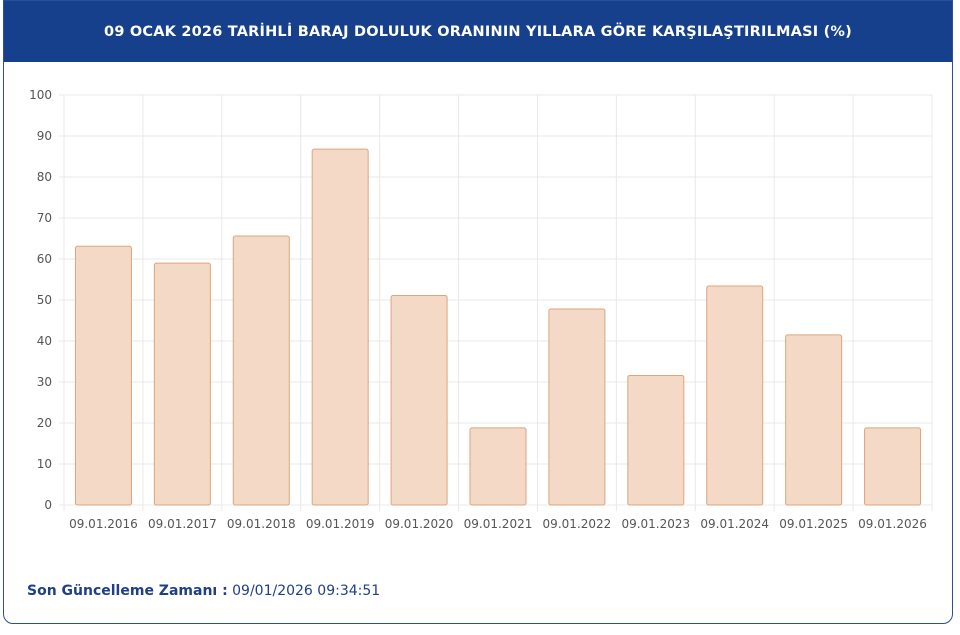 Image resolution: width=960 pixels, height=635 pixels. Describe the element at coordinates (814, 420) in the screenshot. I see `bar-09.01.2025` at that location.